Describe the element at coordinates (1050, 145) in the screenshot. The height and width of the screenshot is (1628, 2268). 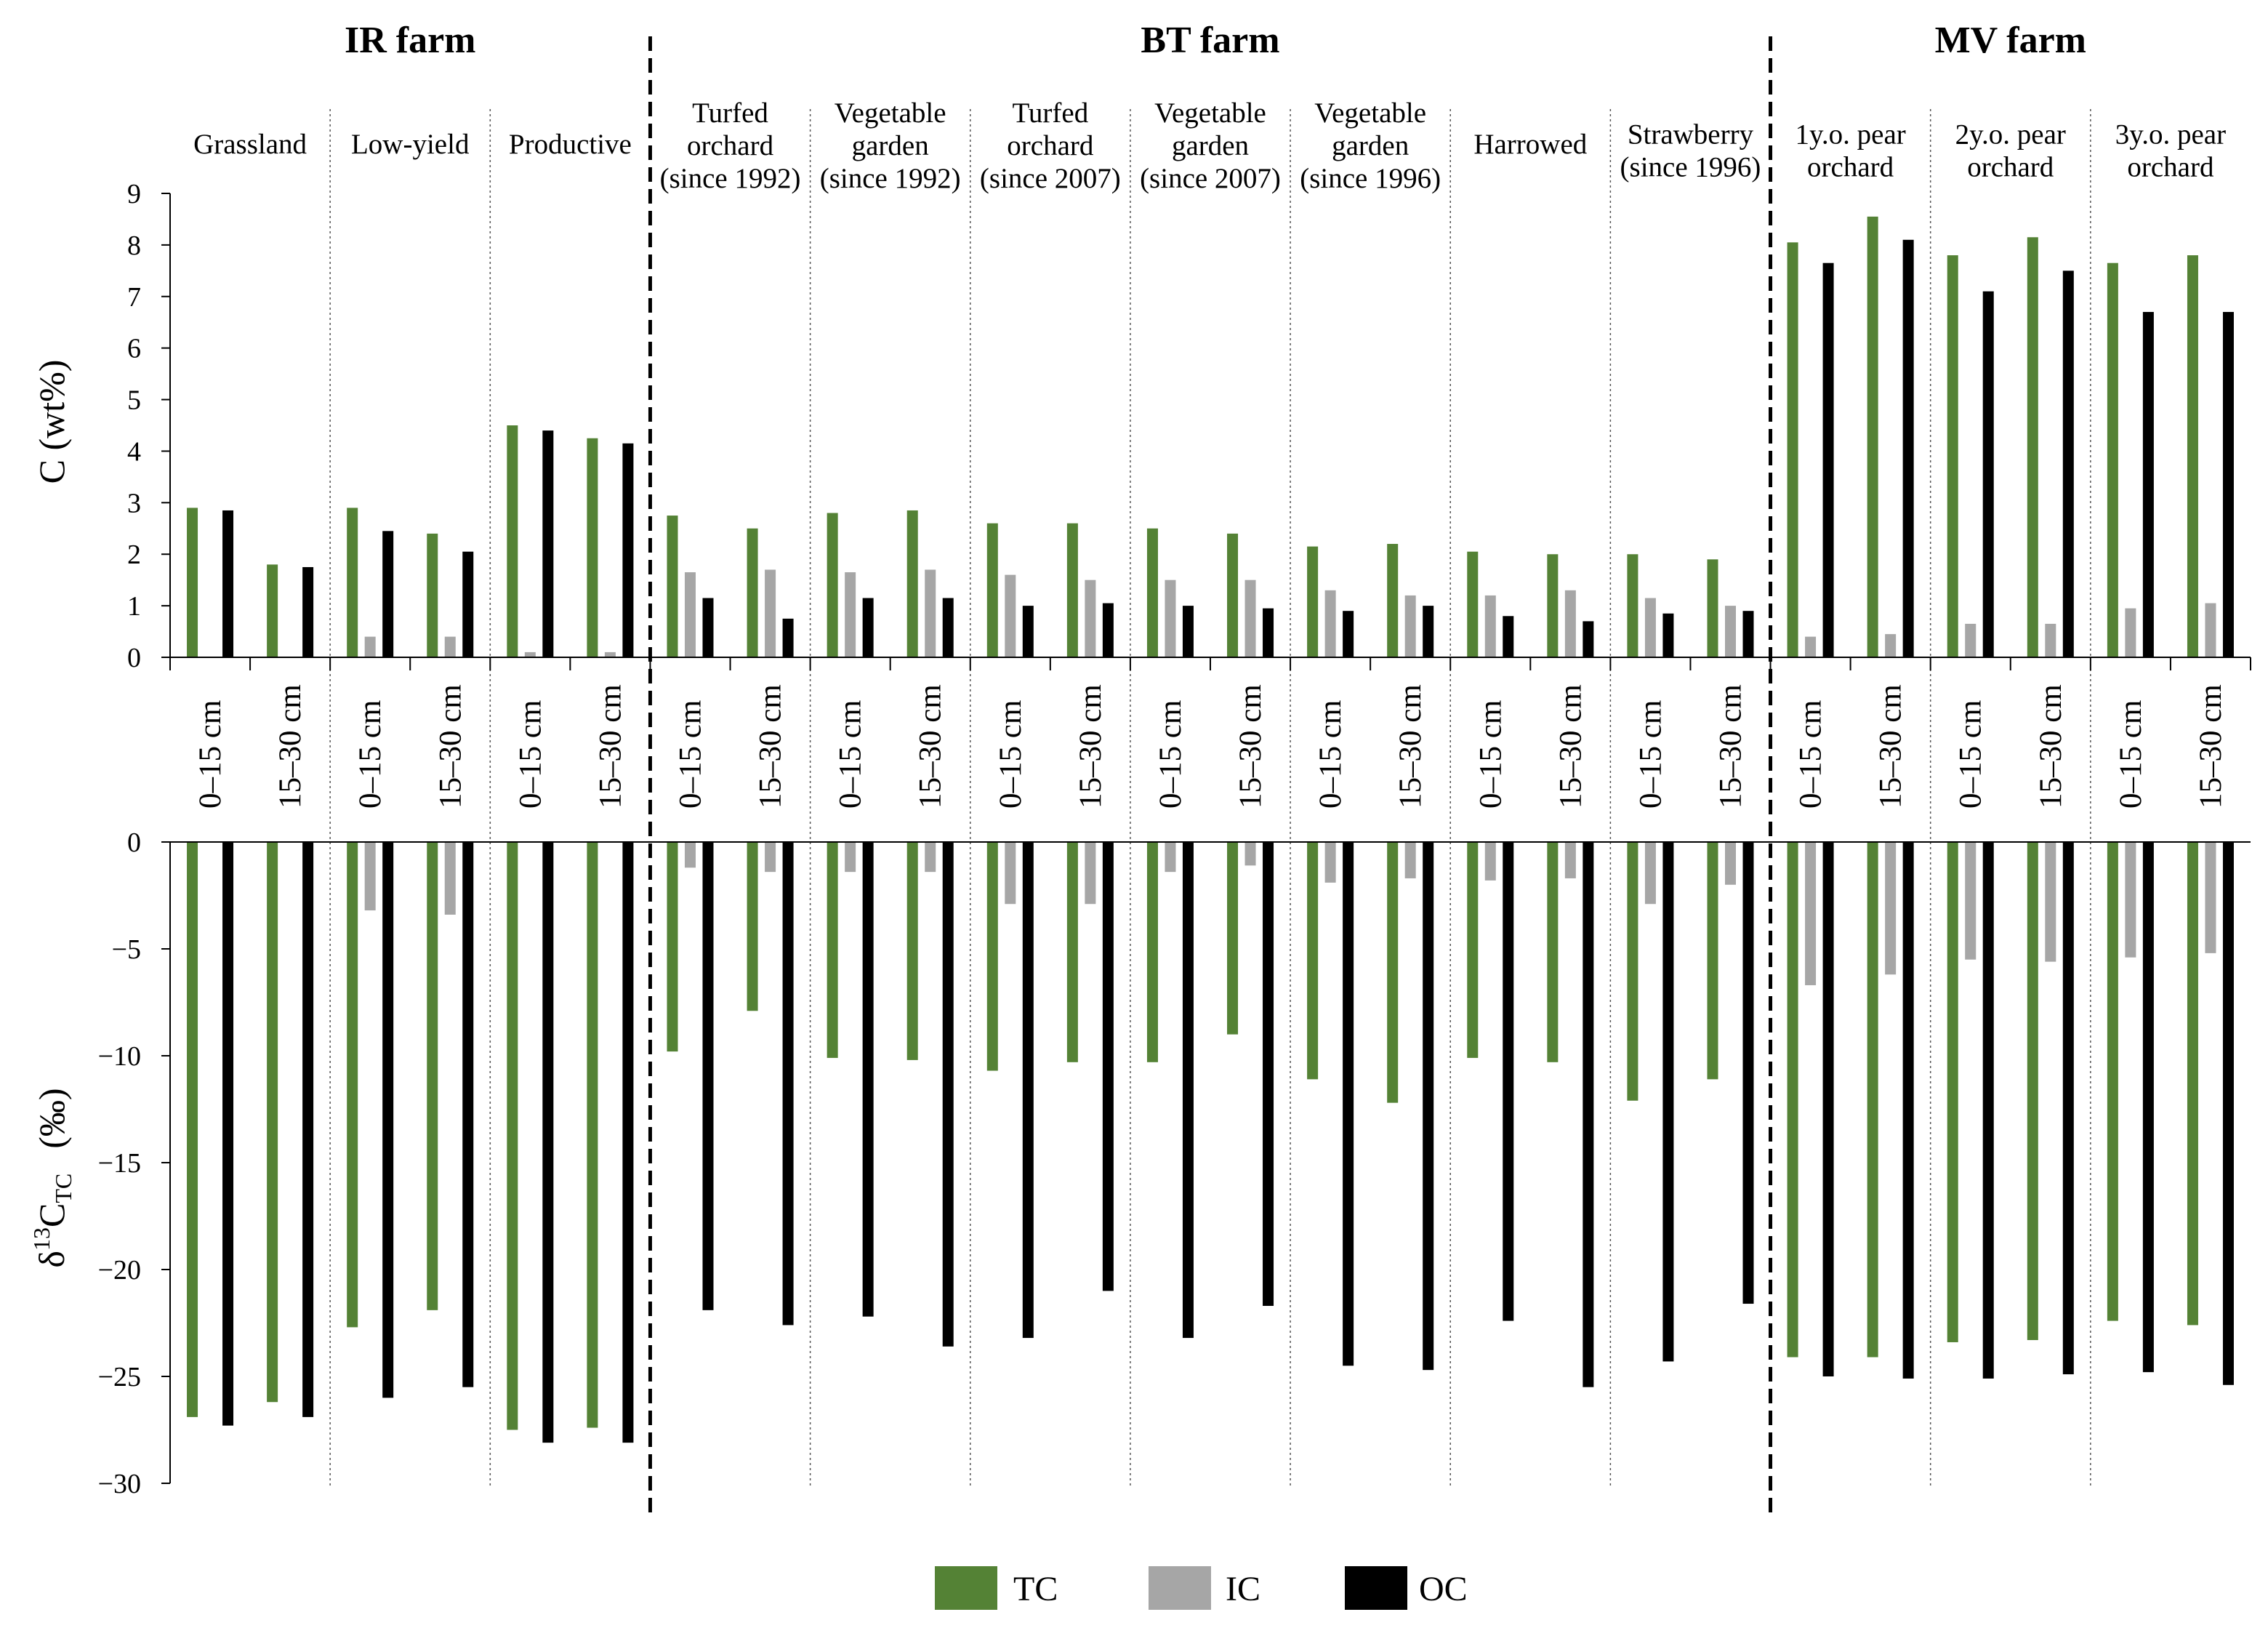
I see `group-label-turfed-orchard-since-2007: Turfed orchard (since 2007)` at that location.